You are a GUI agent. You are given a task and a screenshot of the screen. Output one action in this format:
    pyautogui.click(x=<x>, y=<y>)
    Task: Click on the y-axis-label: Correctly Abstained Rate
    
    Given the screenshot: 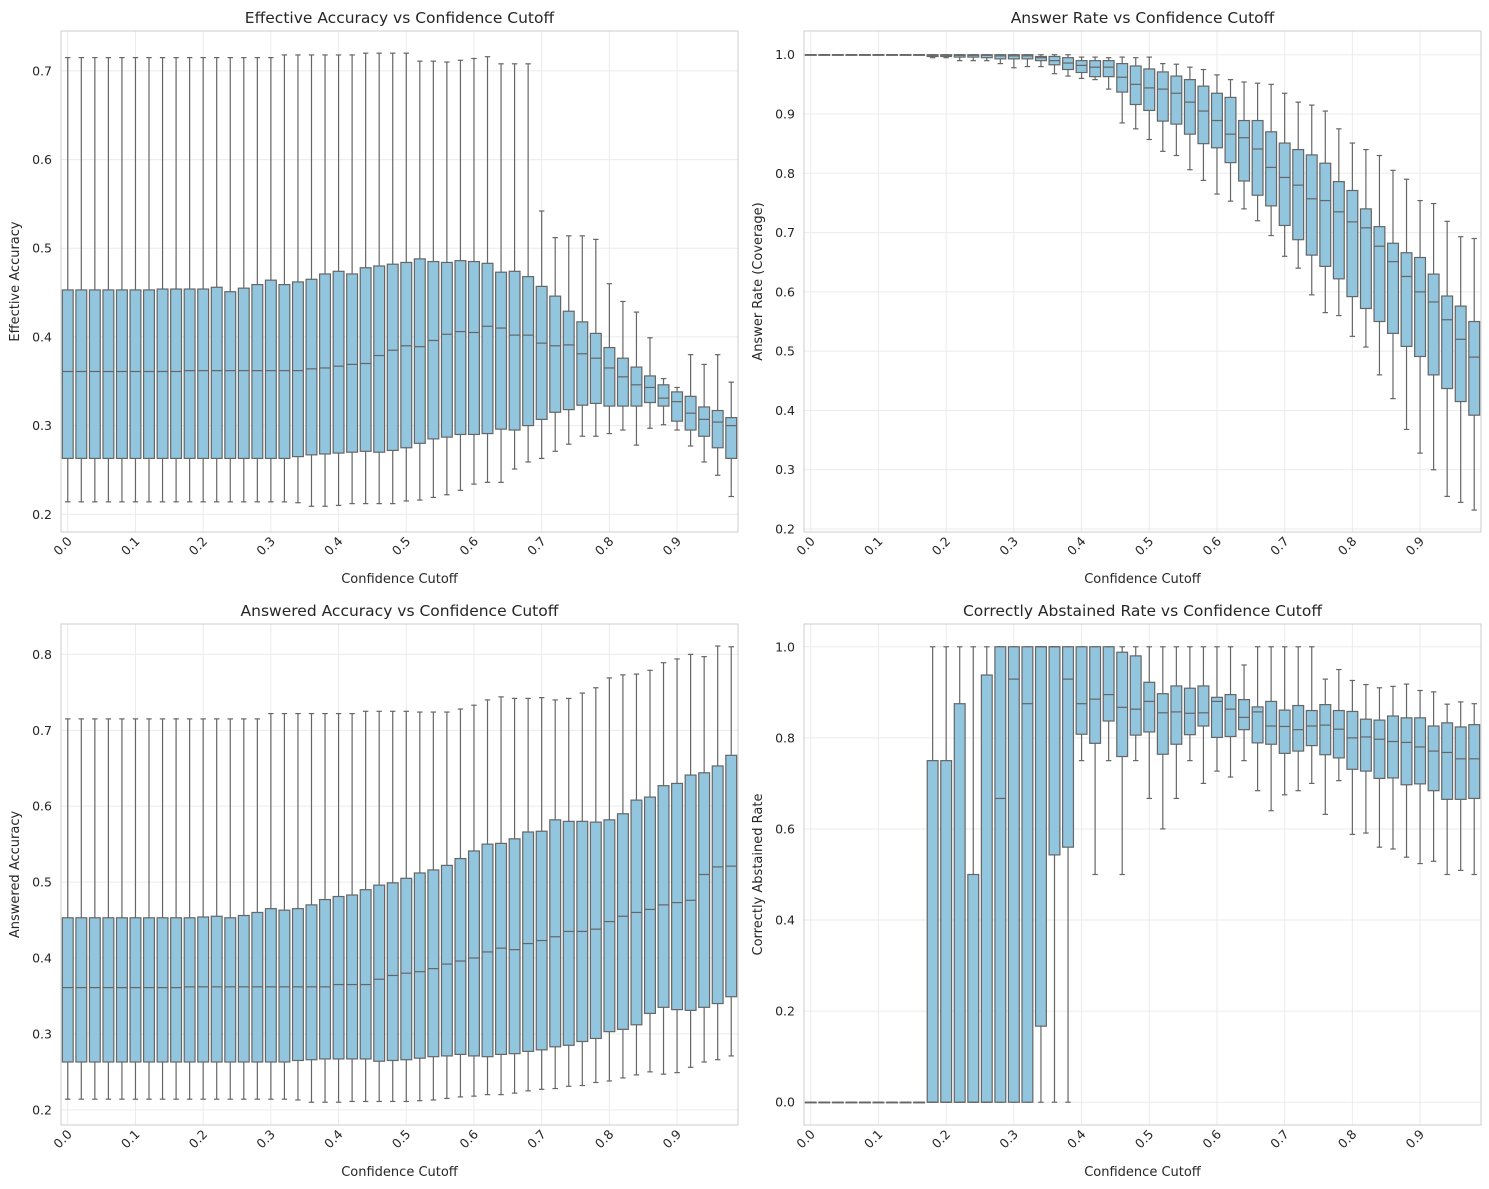 What is the action you would take?
    pyautogui.click(x=758, y=875)
    